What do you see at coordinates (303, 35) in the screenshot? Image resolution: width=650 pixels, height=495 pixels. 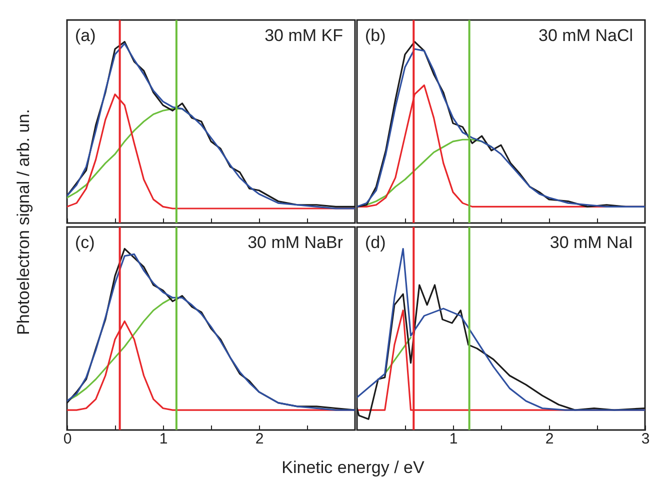 I see `annotation: 30 mM KF` at bounding box center [303, 35].